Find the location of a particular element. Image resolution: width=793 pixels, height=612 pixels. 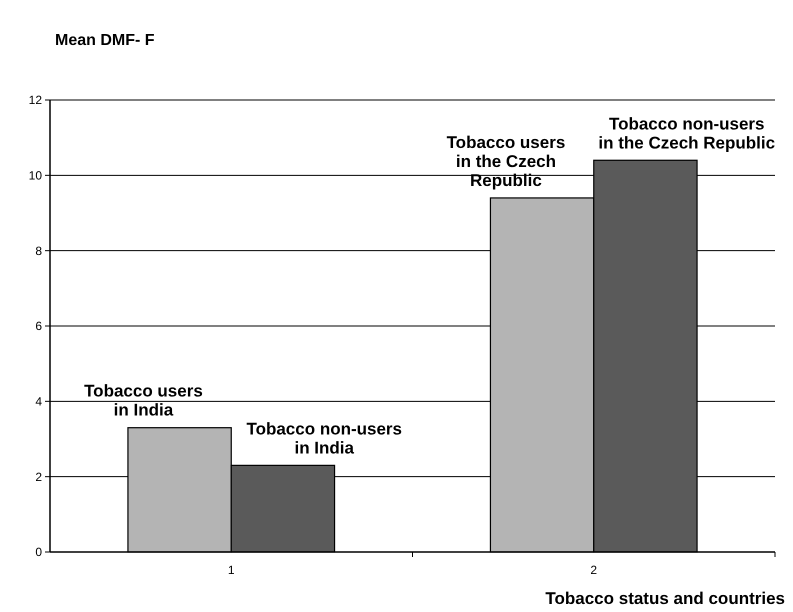

x-axis-title: Tobacco status and countries is located at coordinates (665, 598).